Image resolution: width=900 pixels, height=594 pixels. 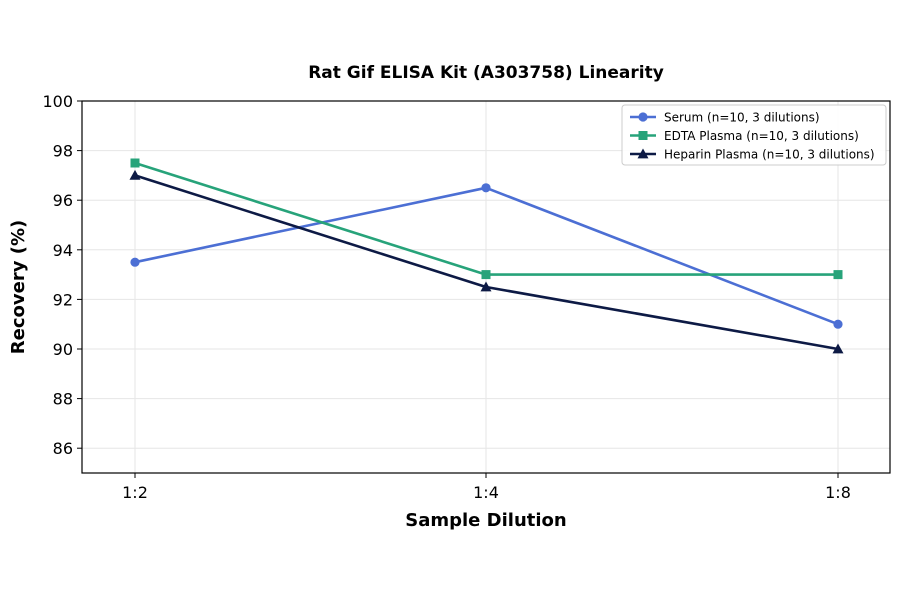 What do you see at coordinates (486, 492) in the screenshot?
I see `x-tick-label: 1:4` at bounding box center [486, 492].